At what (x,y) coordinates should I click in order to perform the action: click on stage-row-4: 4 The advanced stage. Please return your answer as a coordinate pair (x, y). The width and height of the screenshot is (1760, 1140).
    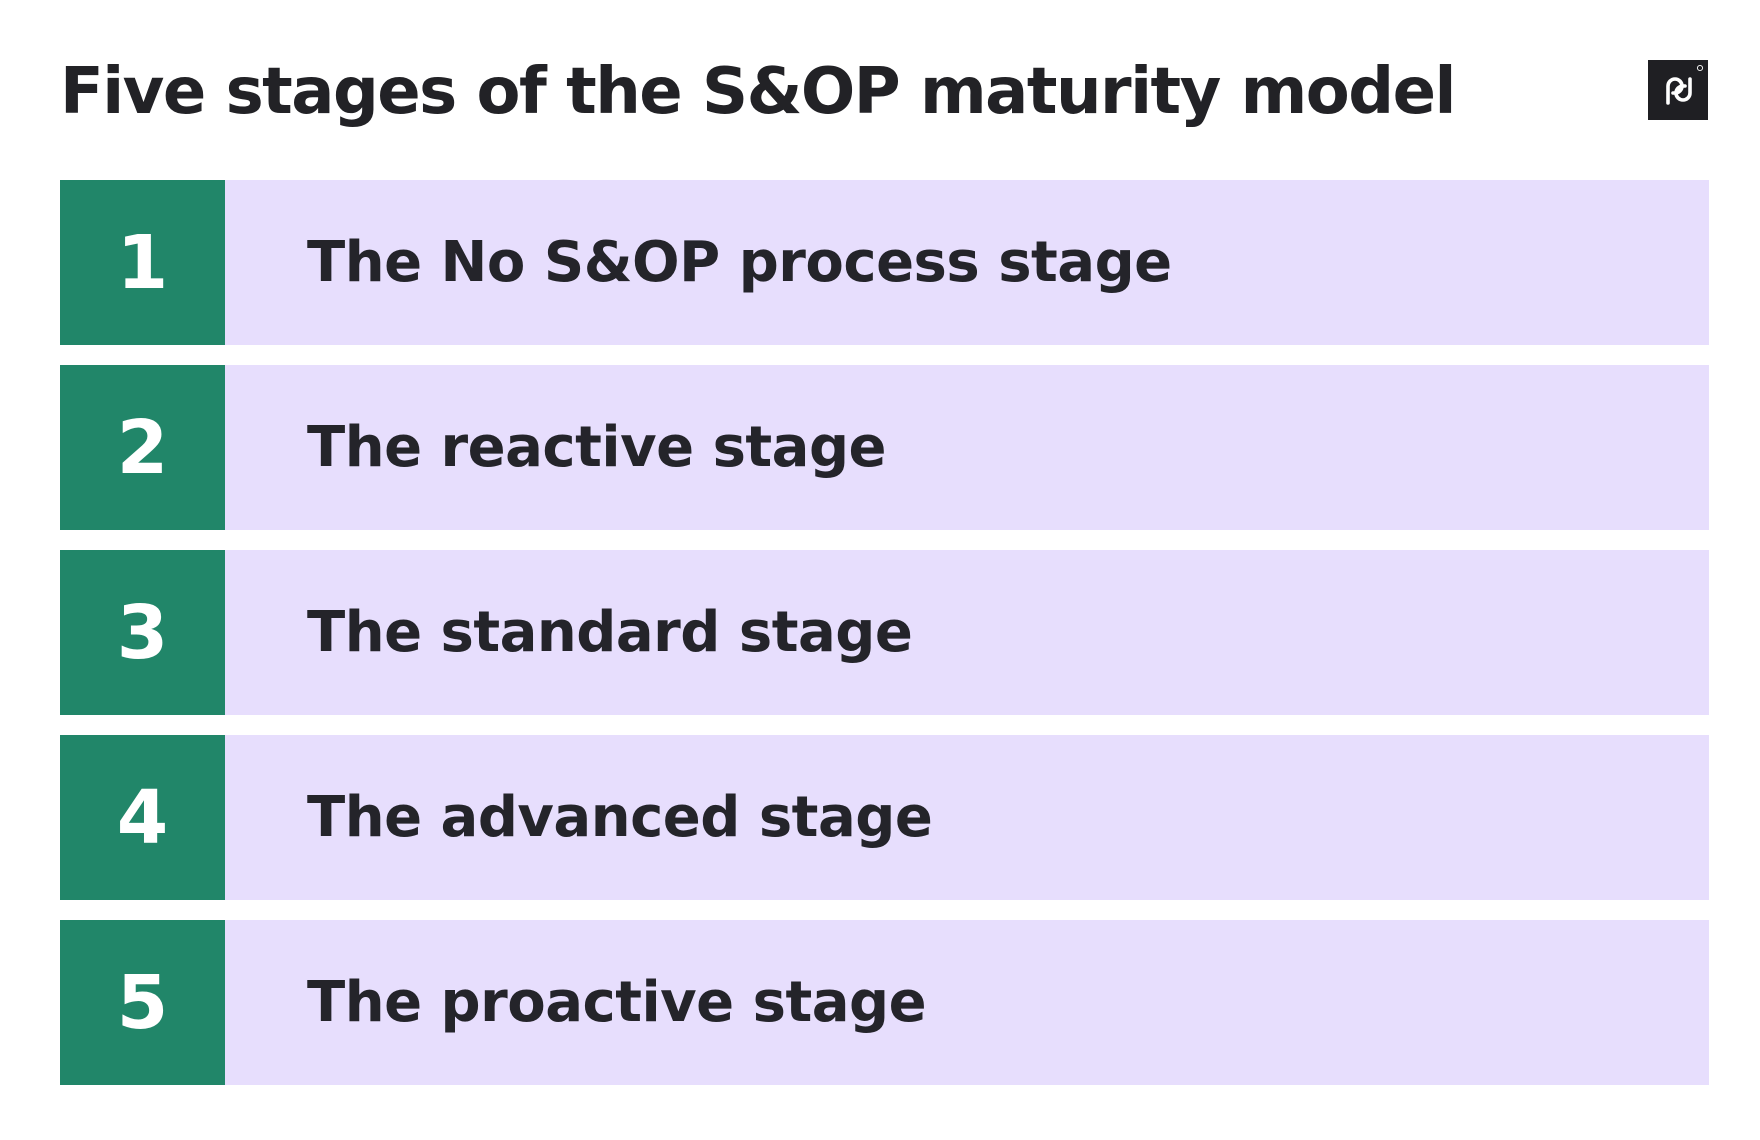
    Looking at the image, I should click on (884, 817).